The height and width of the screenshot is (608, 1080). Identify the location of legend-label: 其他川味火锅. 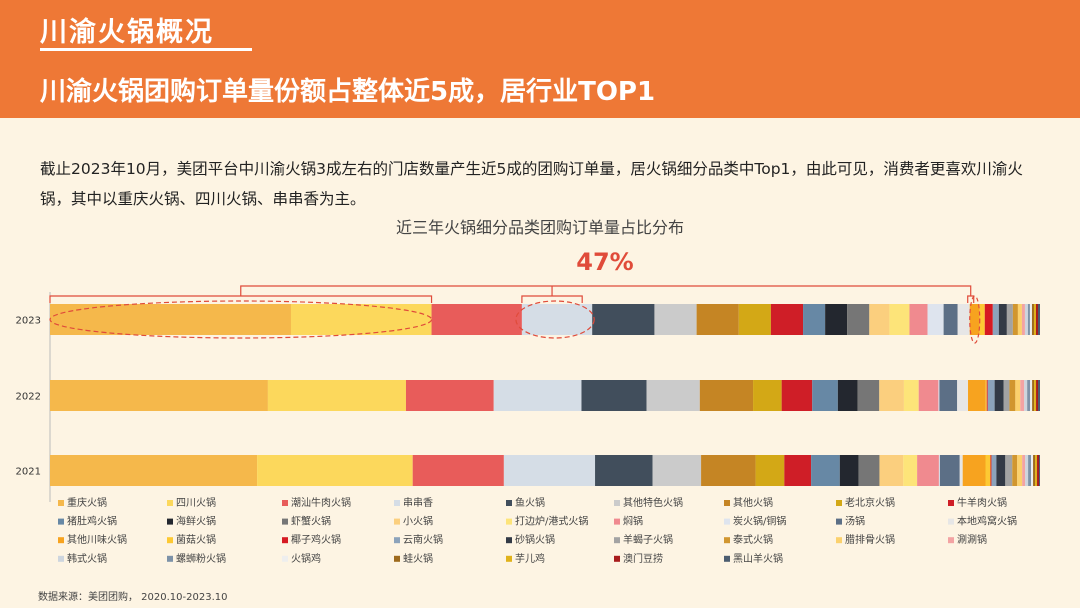
(97, 539).